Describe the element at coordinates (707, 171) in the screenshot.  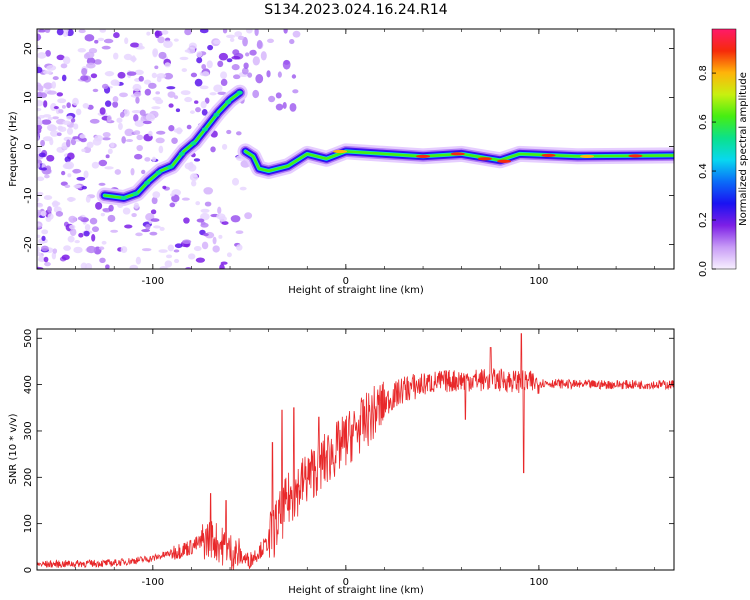
I see `colorbar-ticks: 0.0 0.2 0.4 0.6 0.8` at that location.